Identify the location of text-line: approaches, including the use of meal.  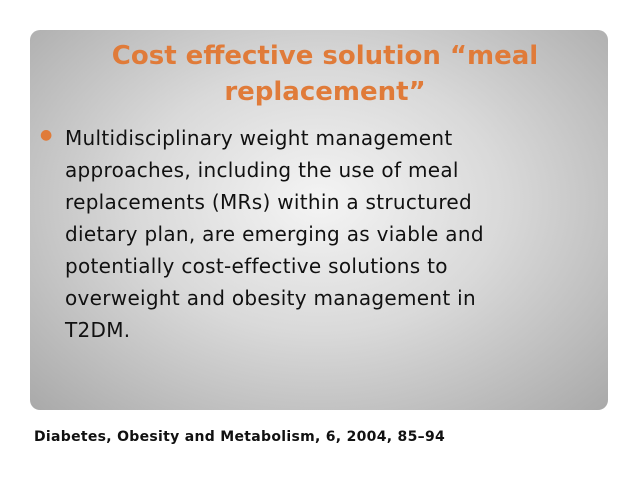
(262, 170).